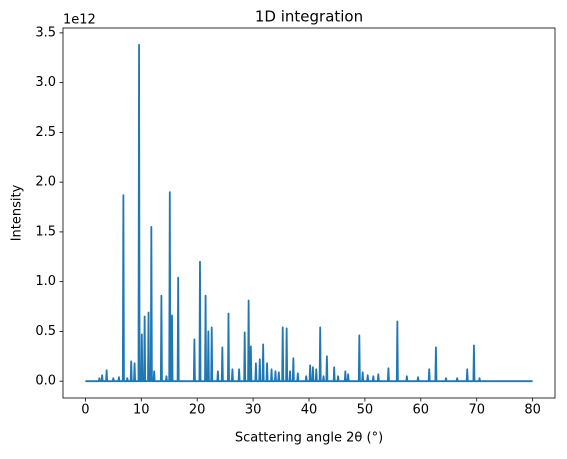 Image resolution: width=567 pixels, height=459 pixels. Describe the element at coordinates (365, 410) in the screenshot. I see `x-tick-label: 50` at that location.